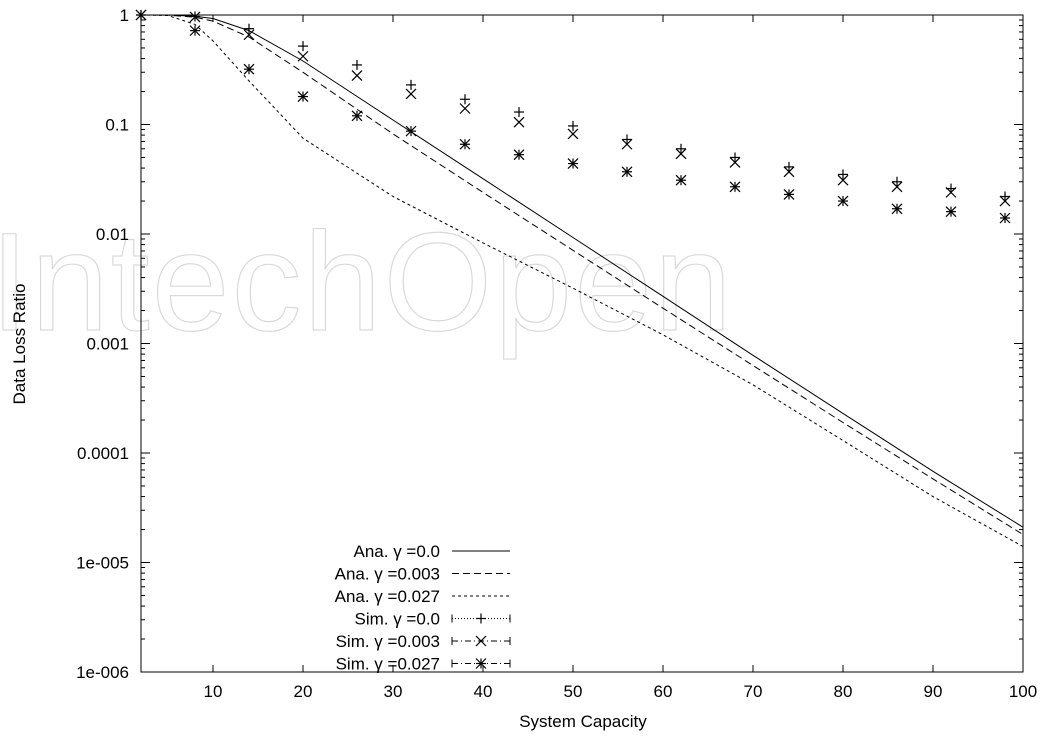 The image size is (1049, 739). What do you see at coordinates (213, 691) in the screenshot?
I see `x-tick-label: 10` at bounding box center [213, 691].